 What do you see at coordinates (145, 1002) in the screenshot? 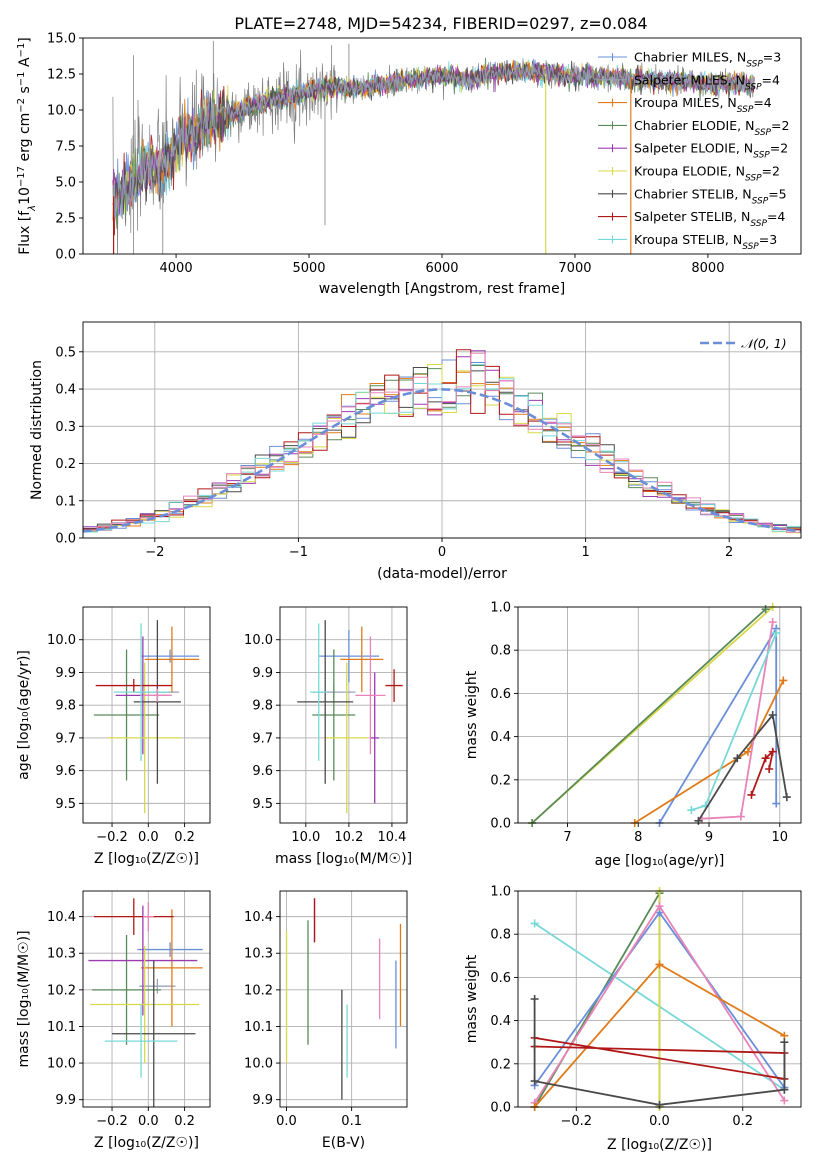
I see `mass_vs_Z-errorbars` at bounding box center [145, 1002].